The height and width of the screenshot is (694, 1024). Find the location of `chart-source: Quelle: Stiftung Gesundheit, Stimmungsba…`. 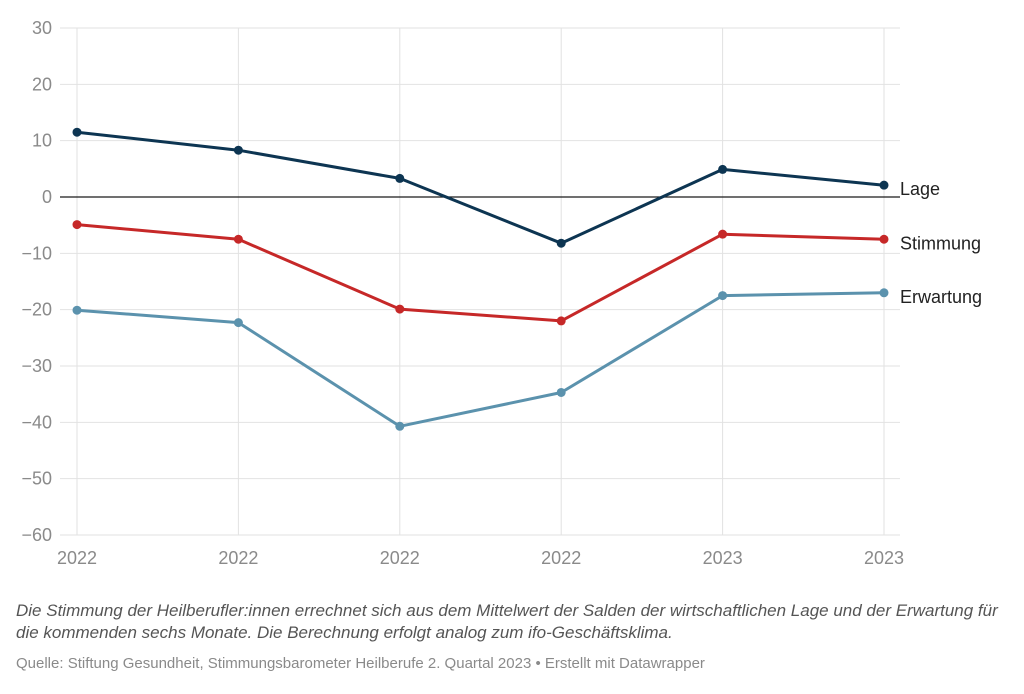

chart-source: Quelle: Stiftung Gesundheit, Stimmungsba… is located at coordinates (360, 663).